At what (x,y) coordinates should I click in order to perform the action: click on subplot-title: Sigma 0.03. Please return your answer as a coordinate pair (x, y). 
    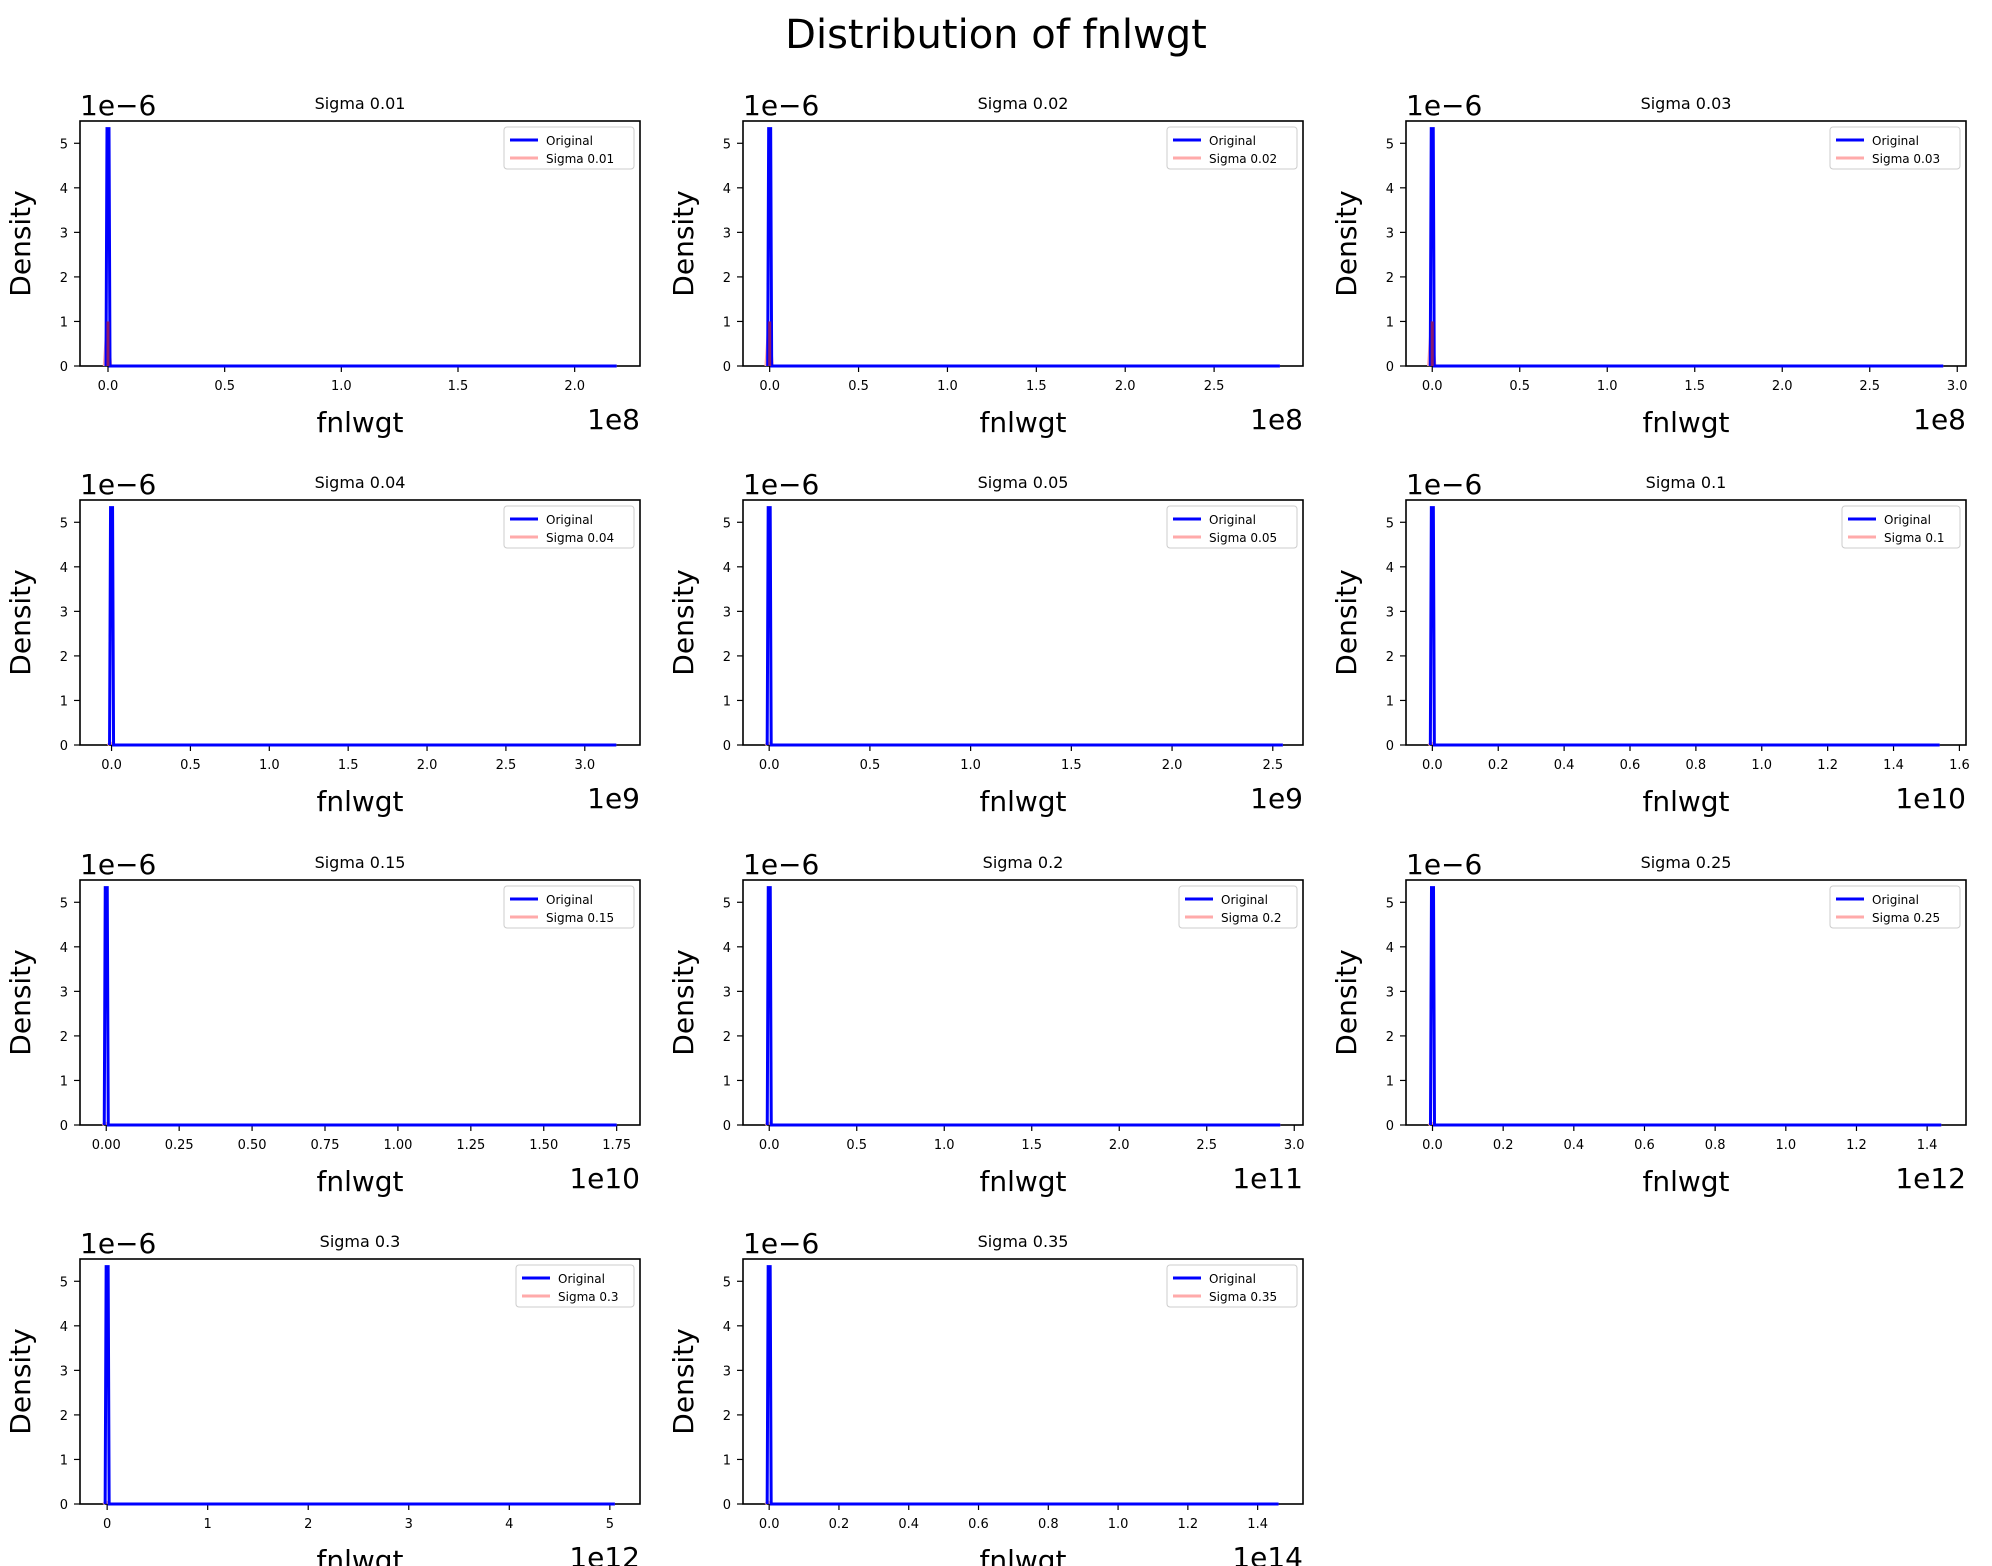
    Looking at the image, I should click on (1686, 103).